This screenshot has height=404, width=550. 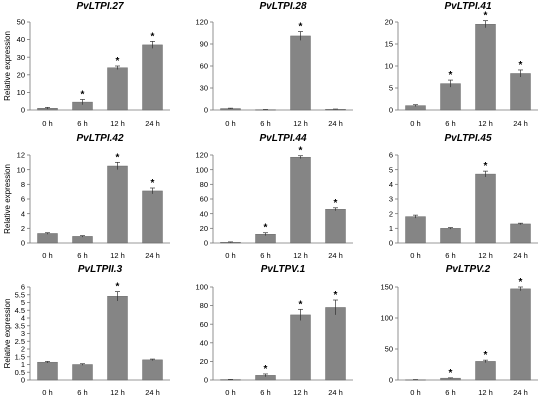 What do you see at coordinates (450, 392) in the screenshot?
I see `chart-9-category-label: 6 h` at bounding box center [450, 392].